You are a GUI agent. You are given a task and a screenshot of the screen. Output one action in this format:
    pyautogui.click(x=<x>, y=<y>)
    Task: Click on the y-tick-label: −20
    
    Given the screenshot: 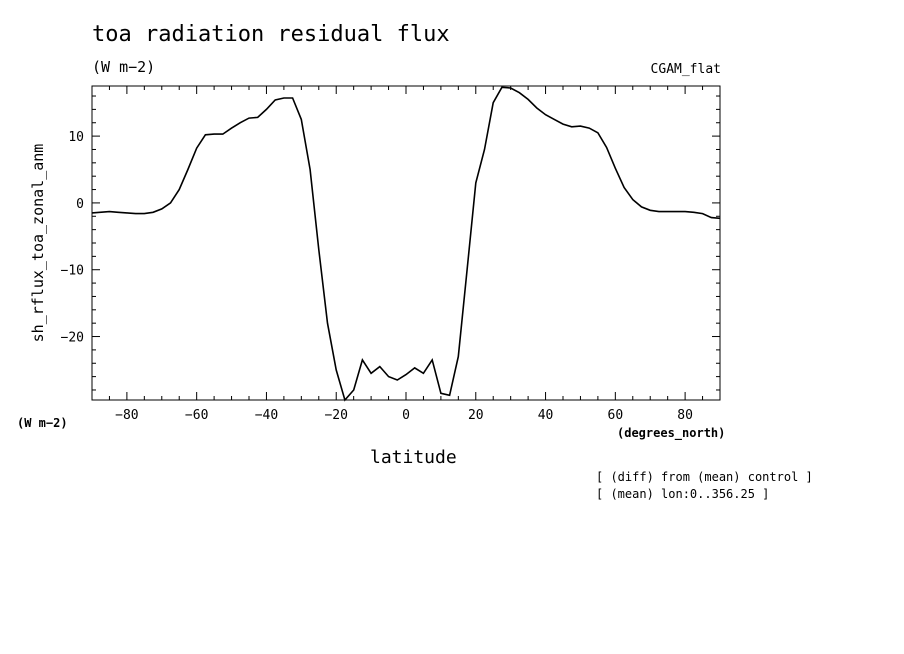 What is the action you would take?
    pyautogui.click(x=72, y=338)
    